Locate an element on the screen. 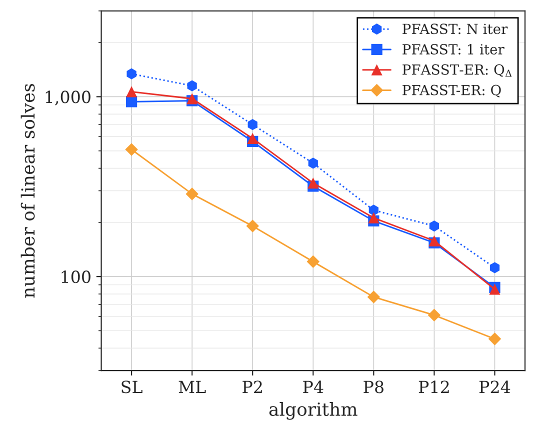 The height and width of the screenshot is (436, 533). legend-label: PFASST: 1 iter is located at coordinates (453, 49).